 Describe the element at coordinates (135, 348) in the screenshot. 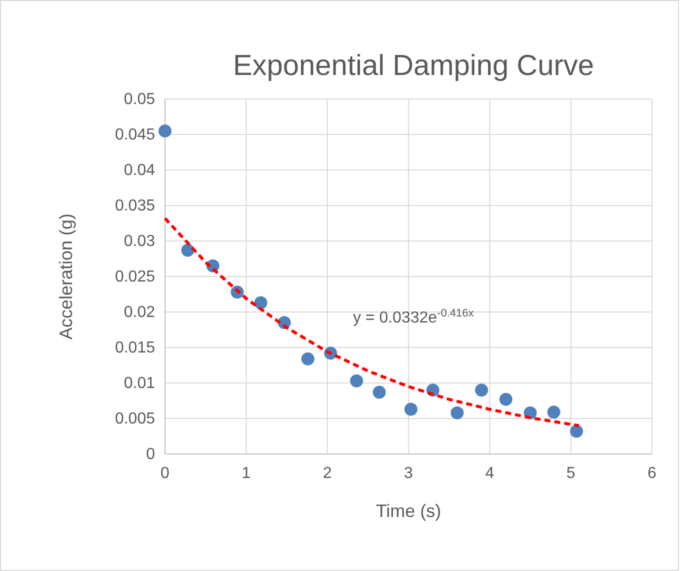

I see `y-tick-label: 0.015` at that location.